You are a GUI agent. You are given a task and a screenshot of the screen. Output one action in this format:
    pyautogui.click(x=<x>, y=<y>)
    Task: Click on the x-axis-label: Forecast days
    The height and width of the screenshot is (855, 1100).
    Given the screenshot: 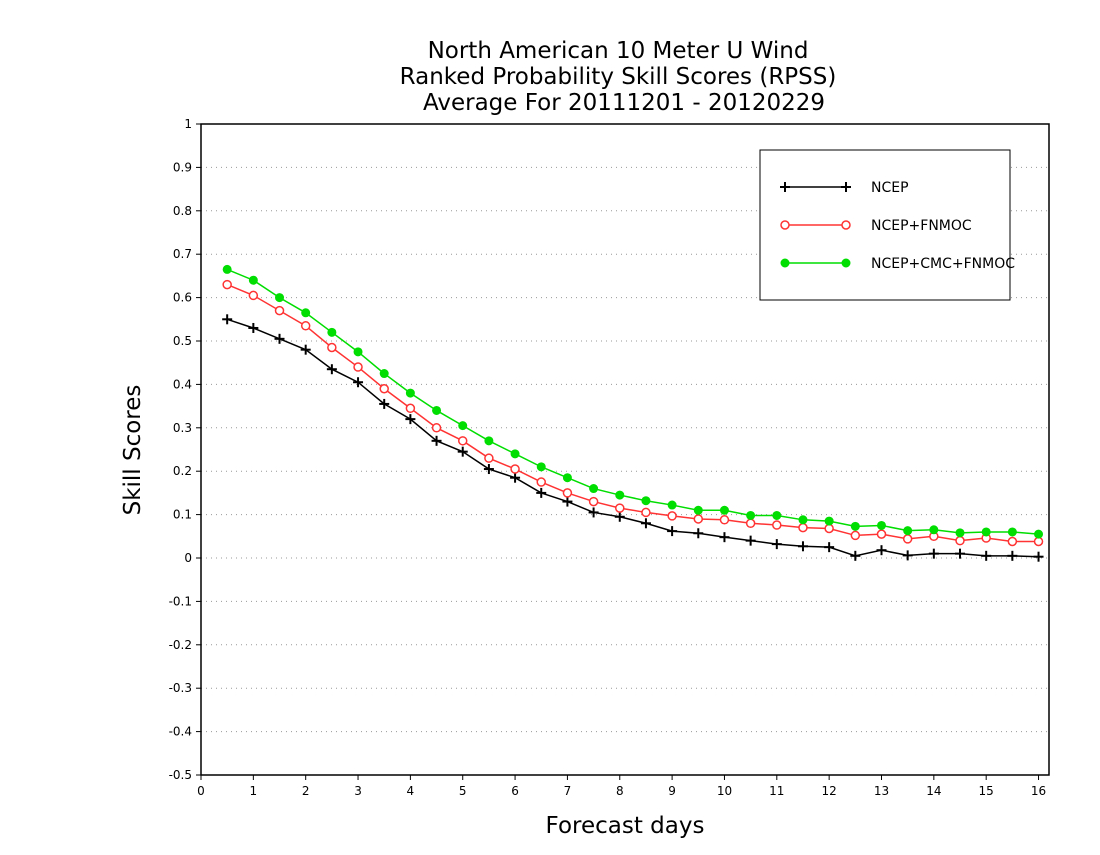 What is the action you would take?
    pyautogui.click(x=625, y=826)
    